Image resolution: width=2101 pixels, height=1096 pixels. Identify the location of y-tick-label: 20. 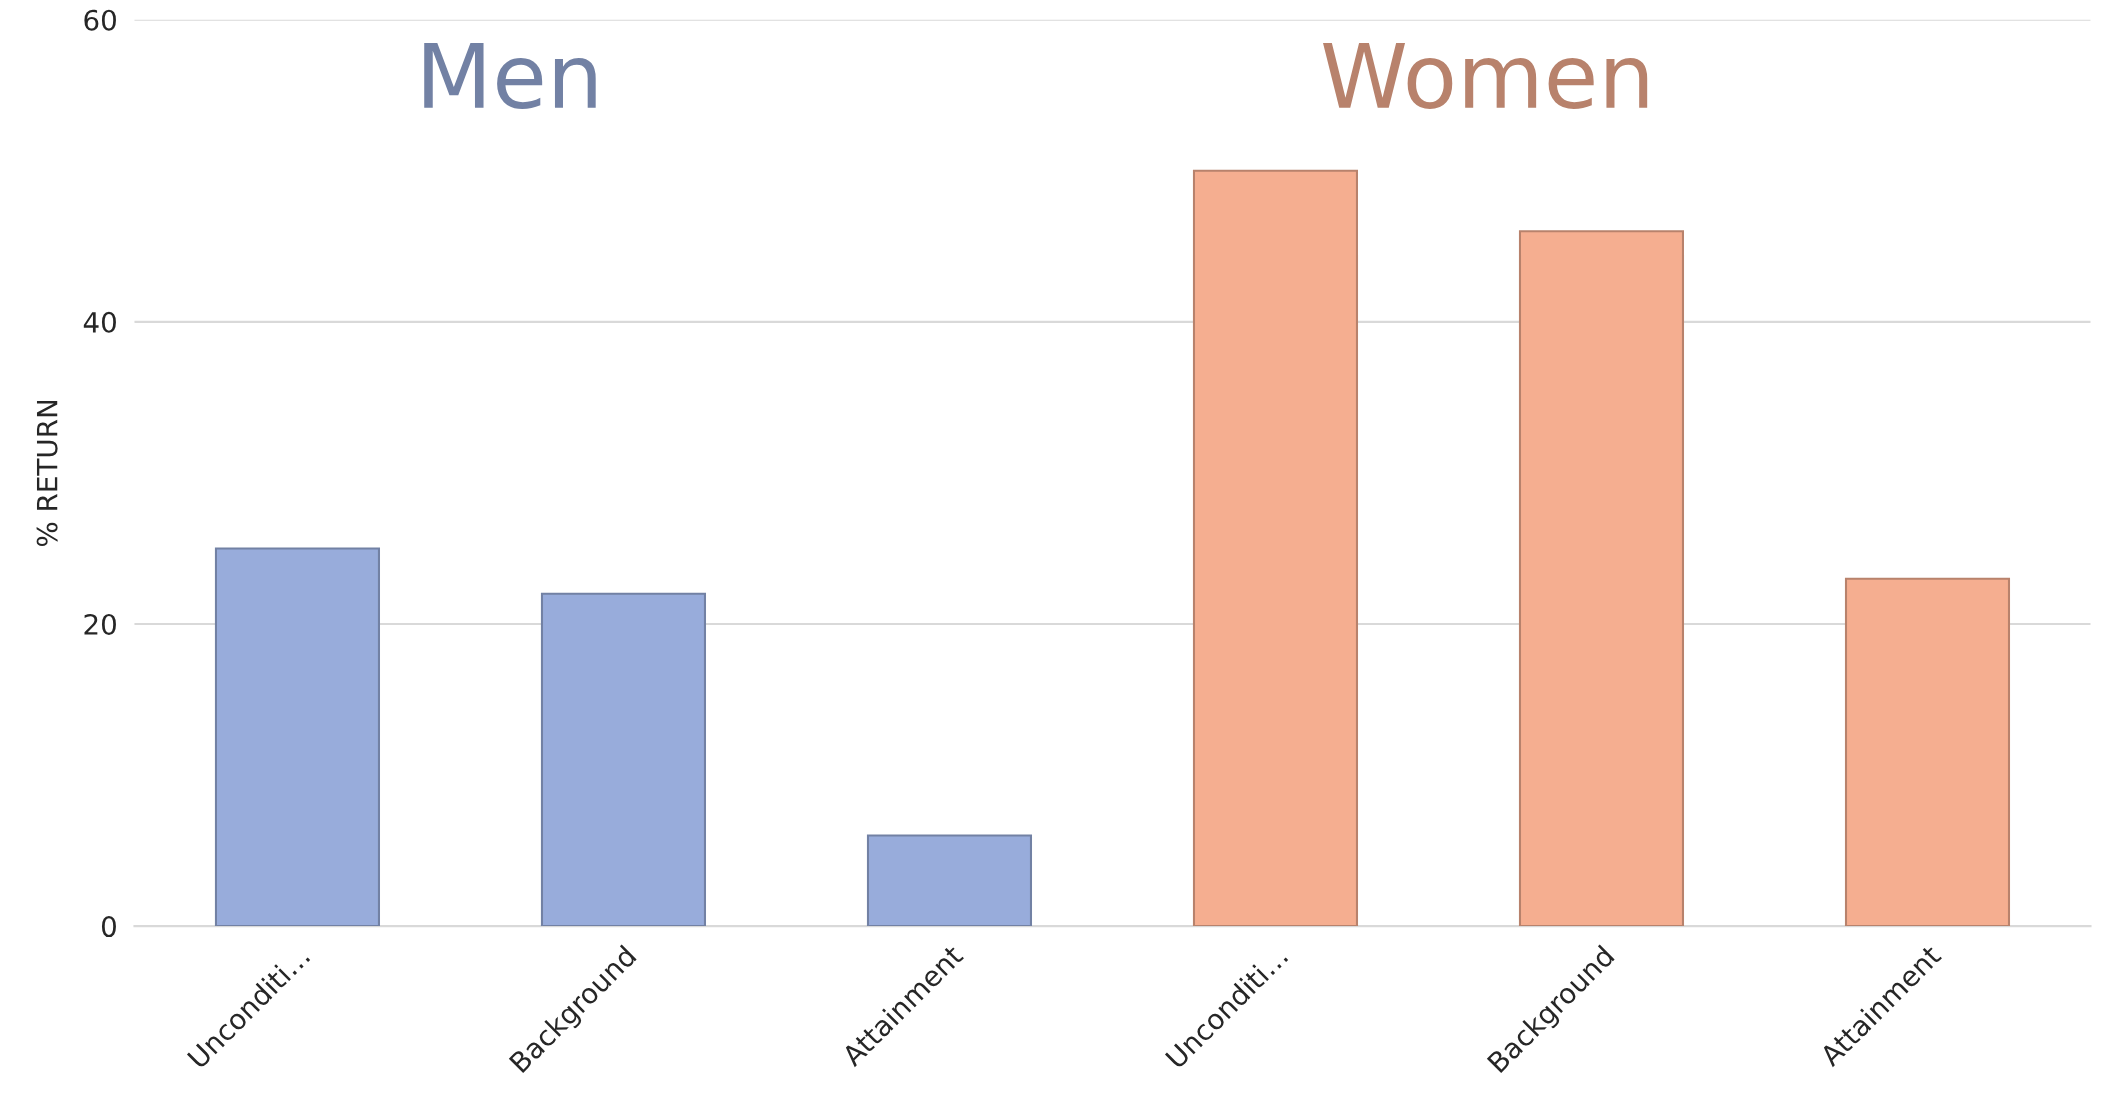
(100, 624).